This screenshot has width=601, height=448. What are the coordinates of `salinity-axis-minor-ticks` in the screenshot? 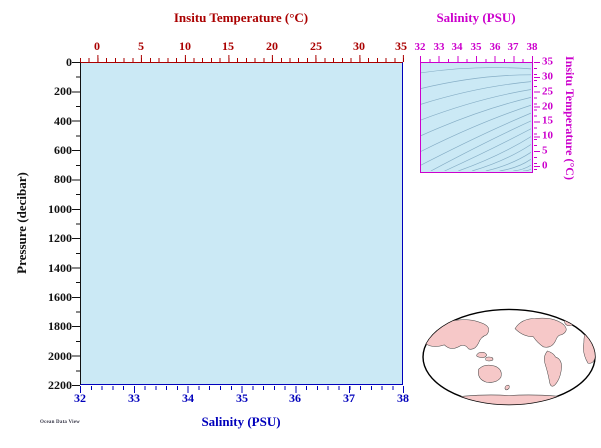 It's located at (242, 388).